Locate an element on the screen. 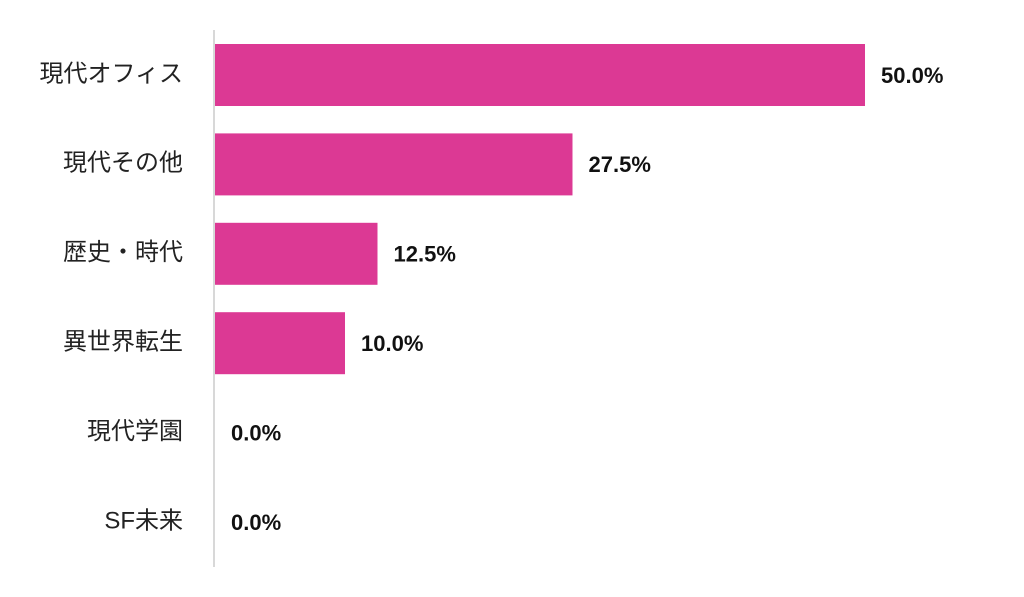 Image resolution: width=1024 pixels, height=597 pixels. value-label: 50.0% is located at coordinates (912, 75).